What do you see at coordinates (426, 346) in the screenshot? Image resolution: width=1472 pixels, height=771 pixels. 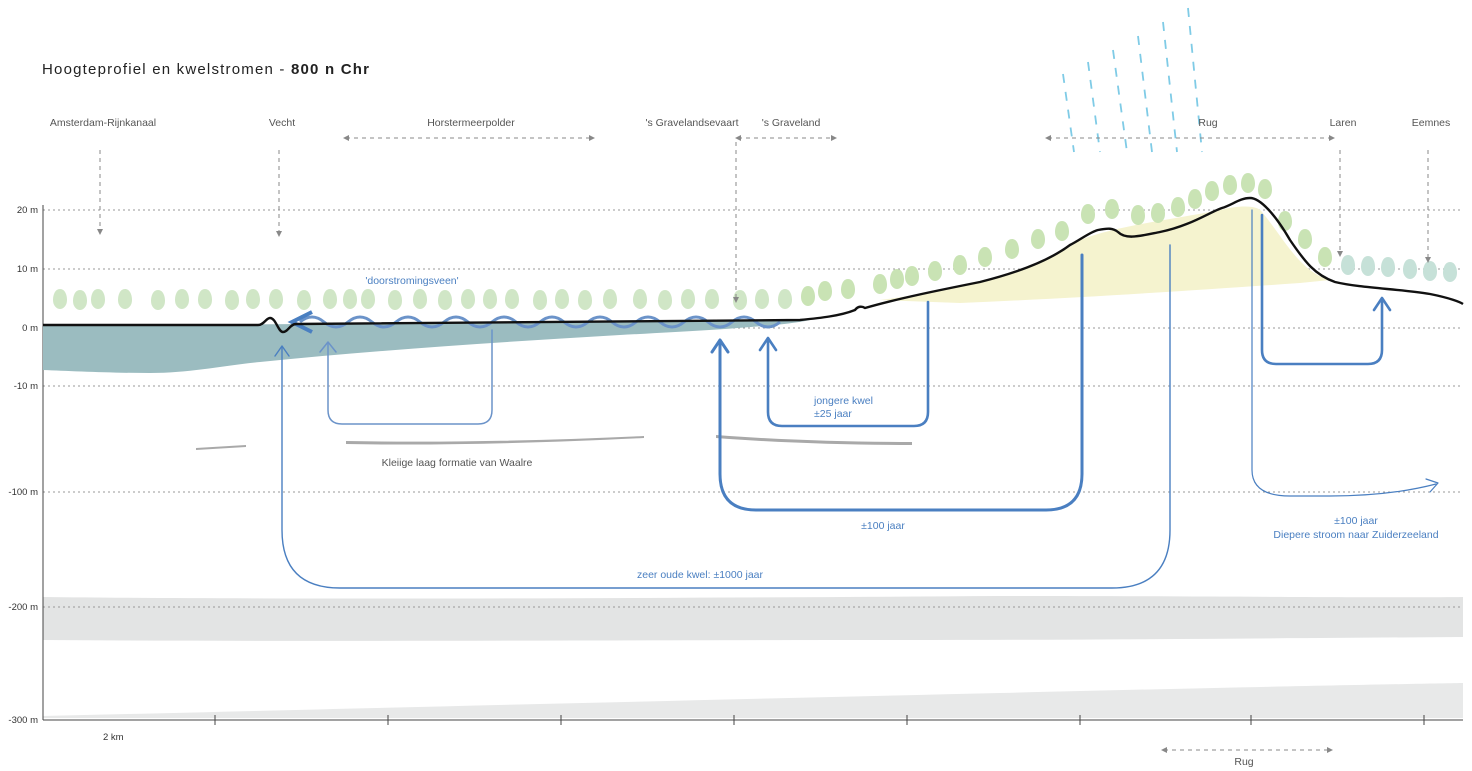 I see `peat-layer` at bounding box center [426, 346].